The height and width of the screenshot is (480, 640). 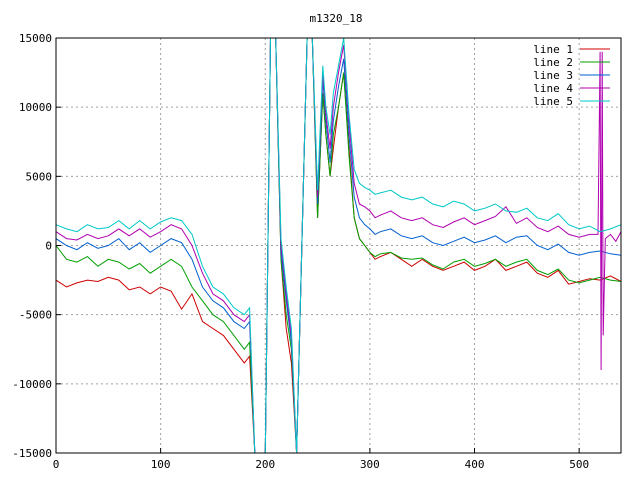 What do you see at coordinates (35, 315) in the screenshot?
I see `y-tick-label: -5000` at bounding box center [35, 315].